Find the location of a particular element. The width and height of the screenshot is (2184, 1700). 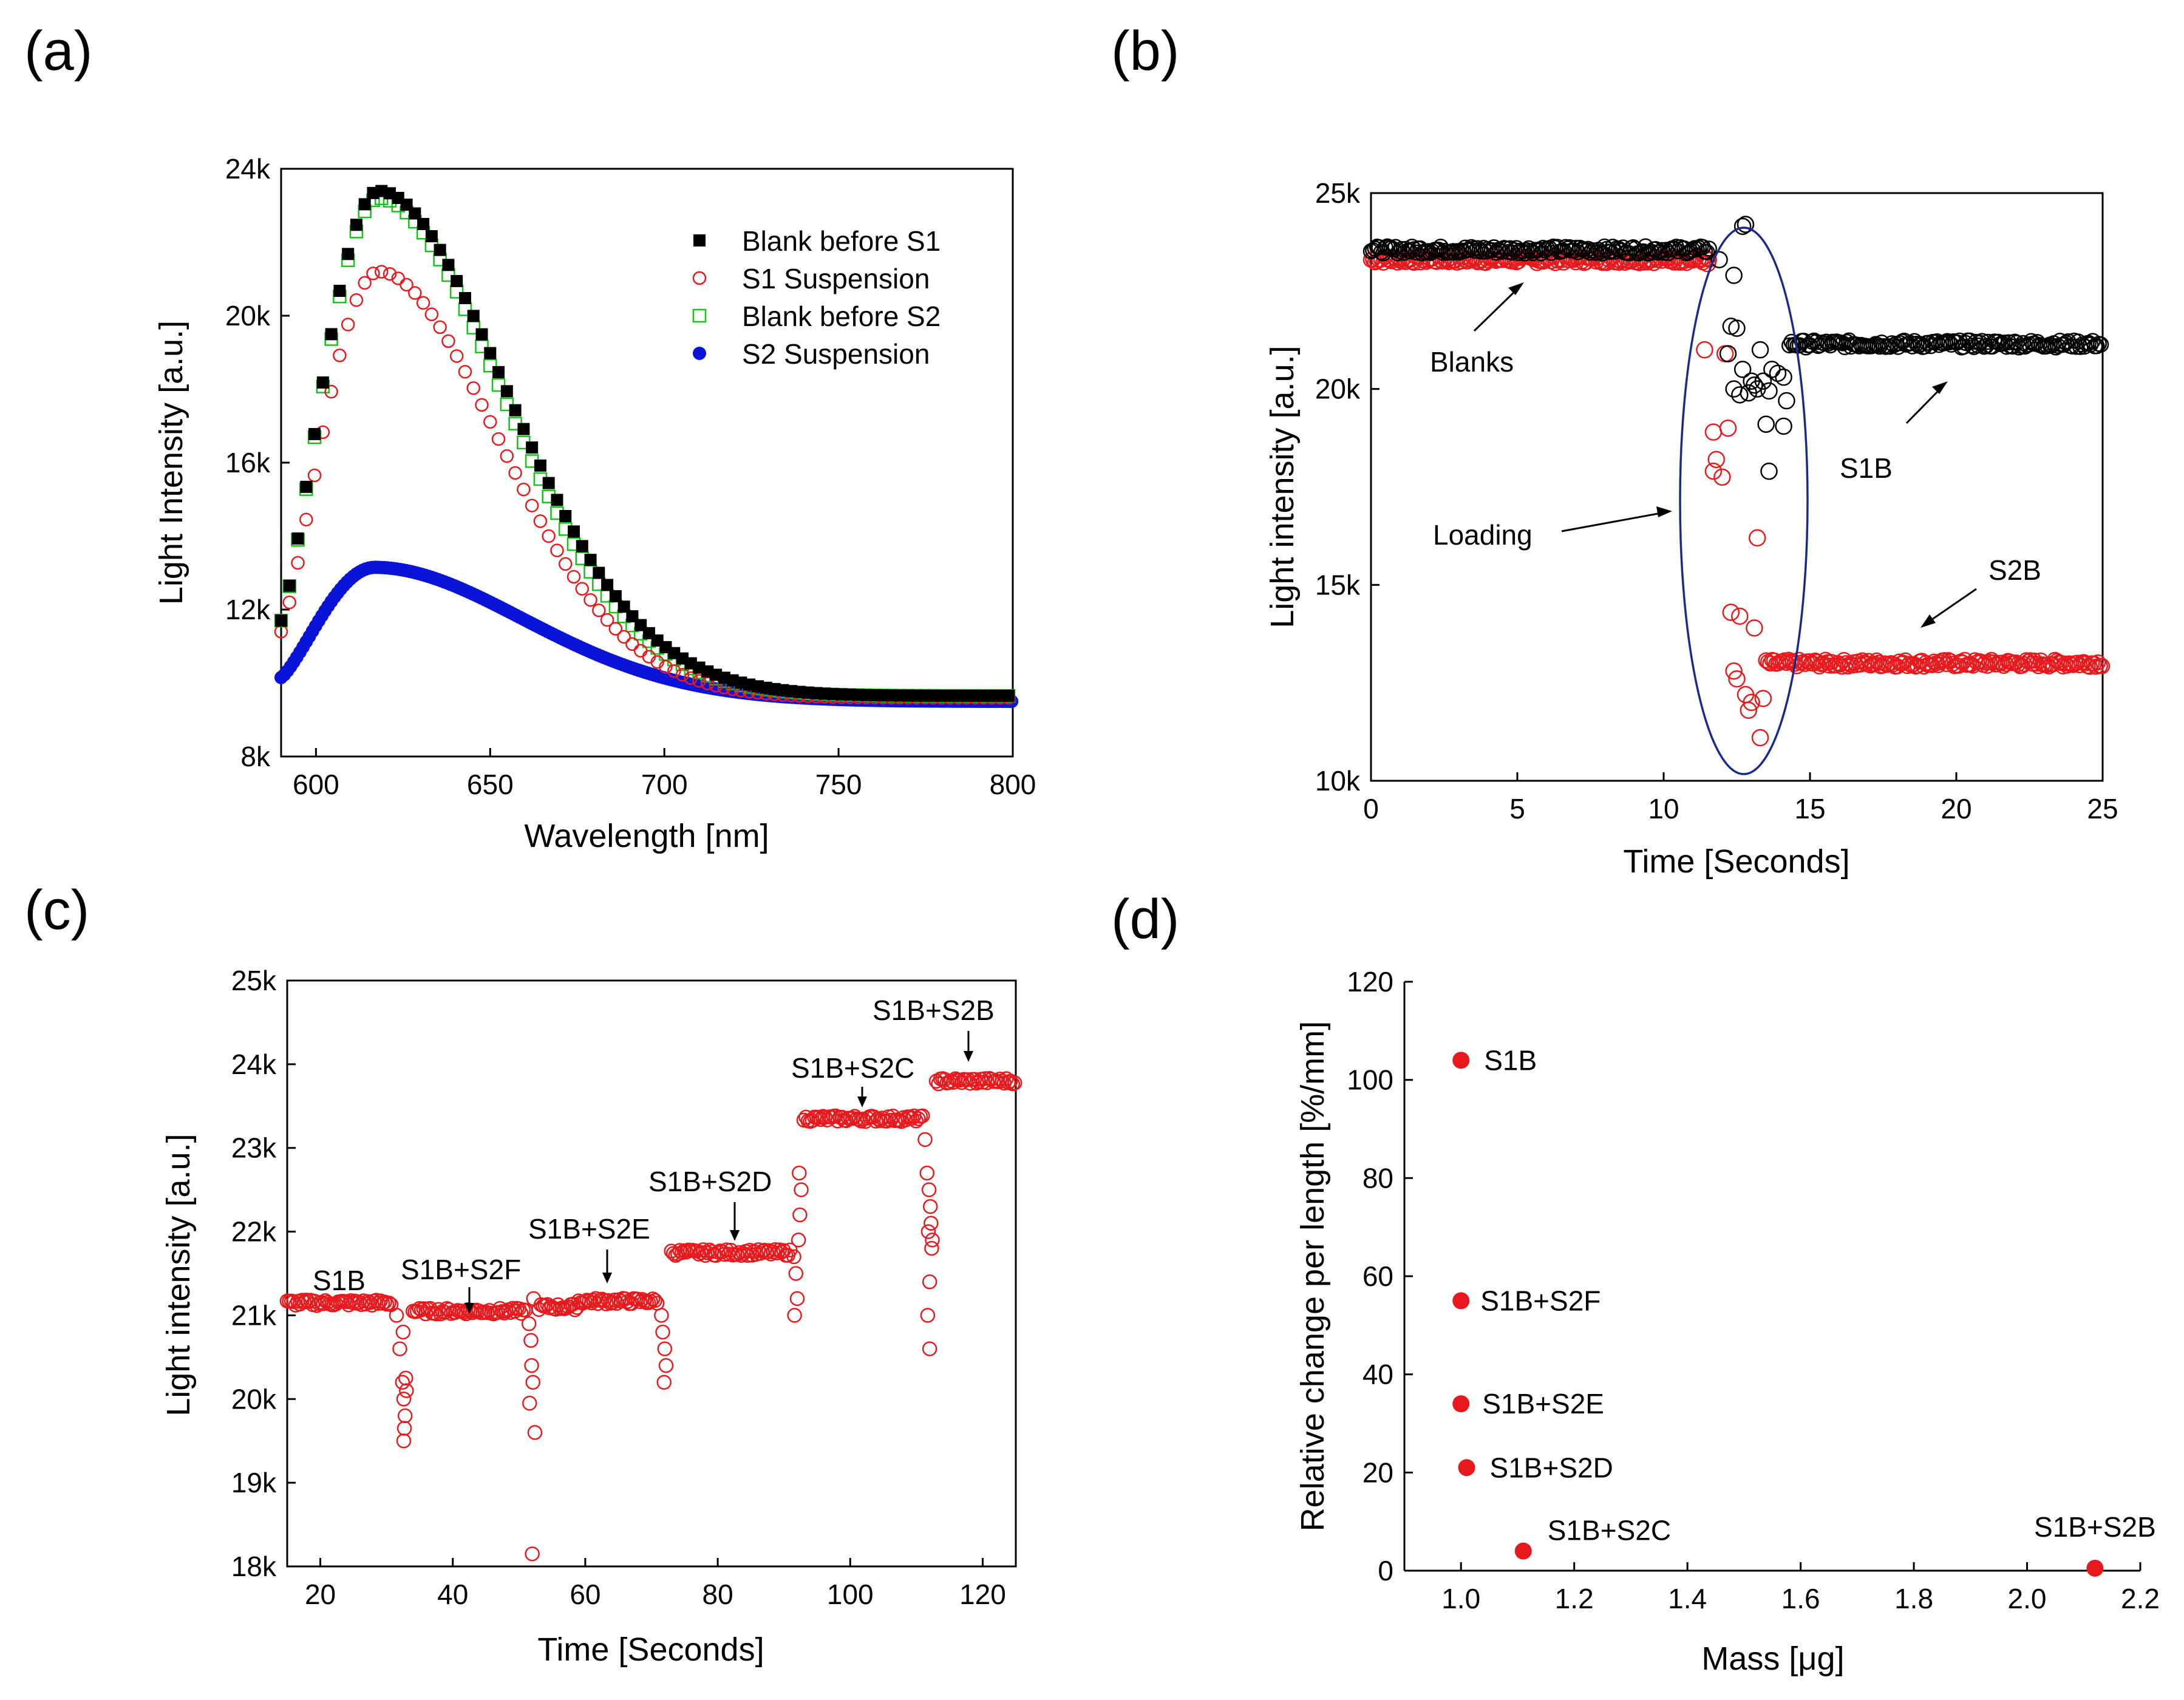

panel-label-b: (b) is located at coordinates (1145, 51).